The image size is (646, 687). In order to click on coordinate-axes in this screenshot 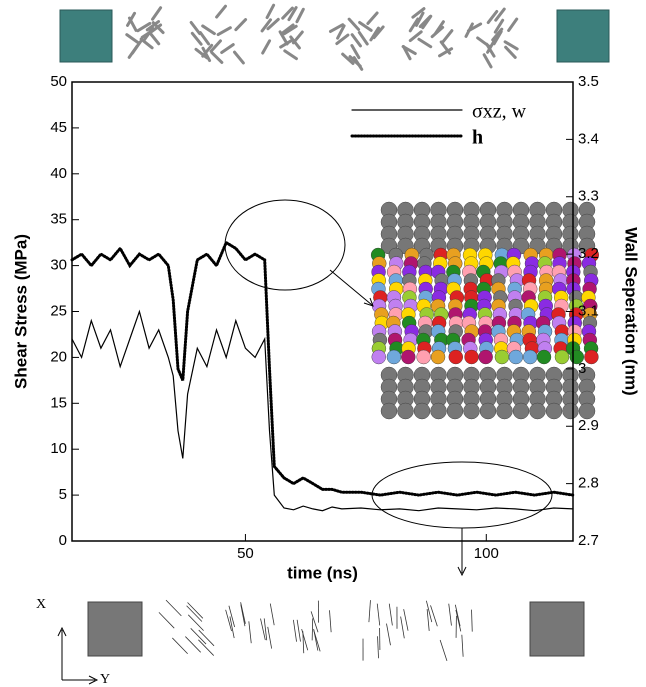, I will do `click(78, 655)`.